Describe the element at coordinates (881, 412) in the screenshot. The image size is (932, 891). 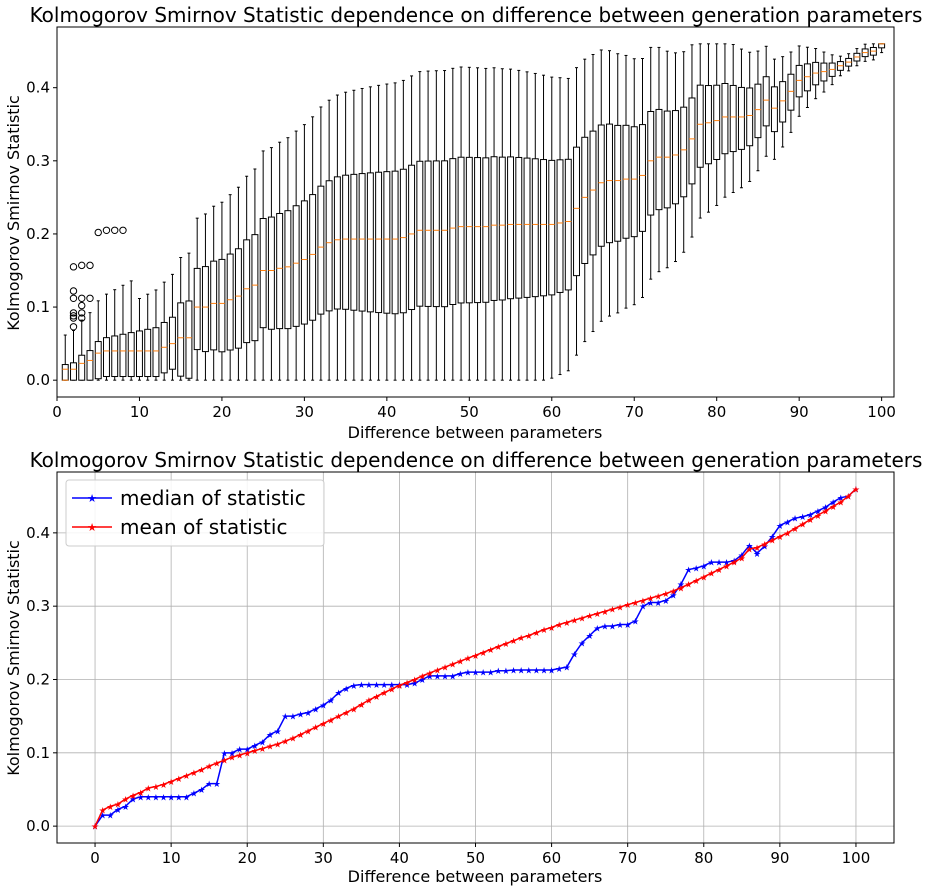
I see `x-tick-label: 100` at that location.